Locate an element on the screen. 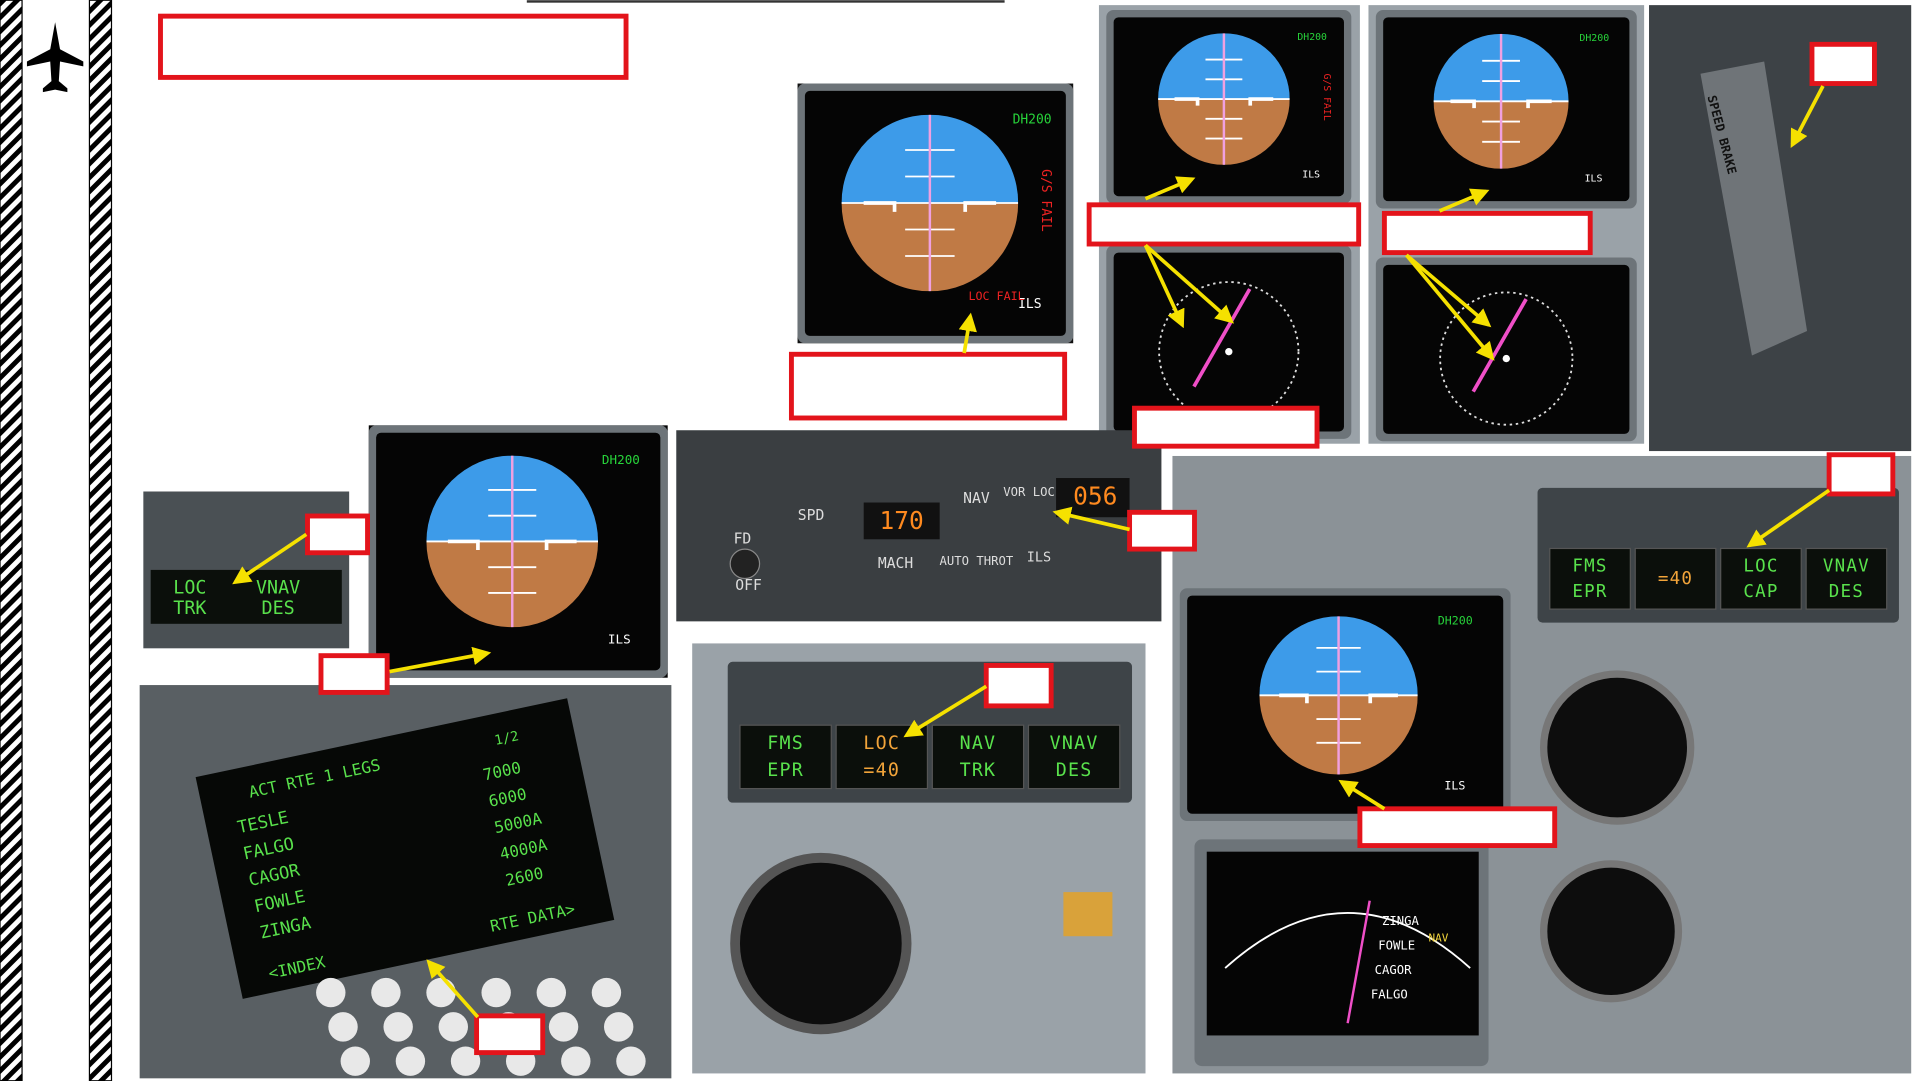 The width and height of the screenshot is (1921, 1081). adi: DH200 ILS G/S FAIL LOC FAIL is located at coordinates (935, 213).